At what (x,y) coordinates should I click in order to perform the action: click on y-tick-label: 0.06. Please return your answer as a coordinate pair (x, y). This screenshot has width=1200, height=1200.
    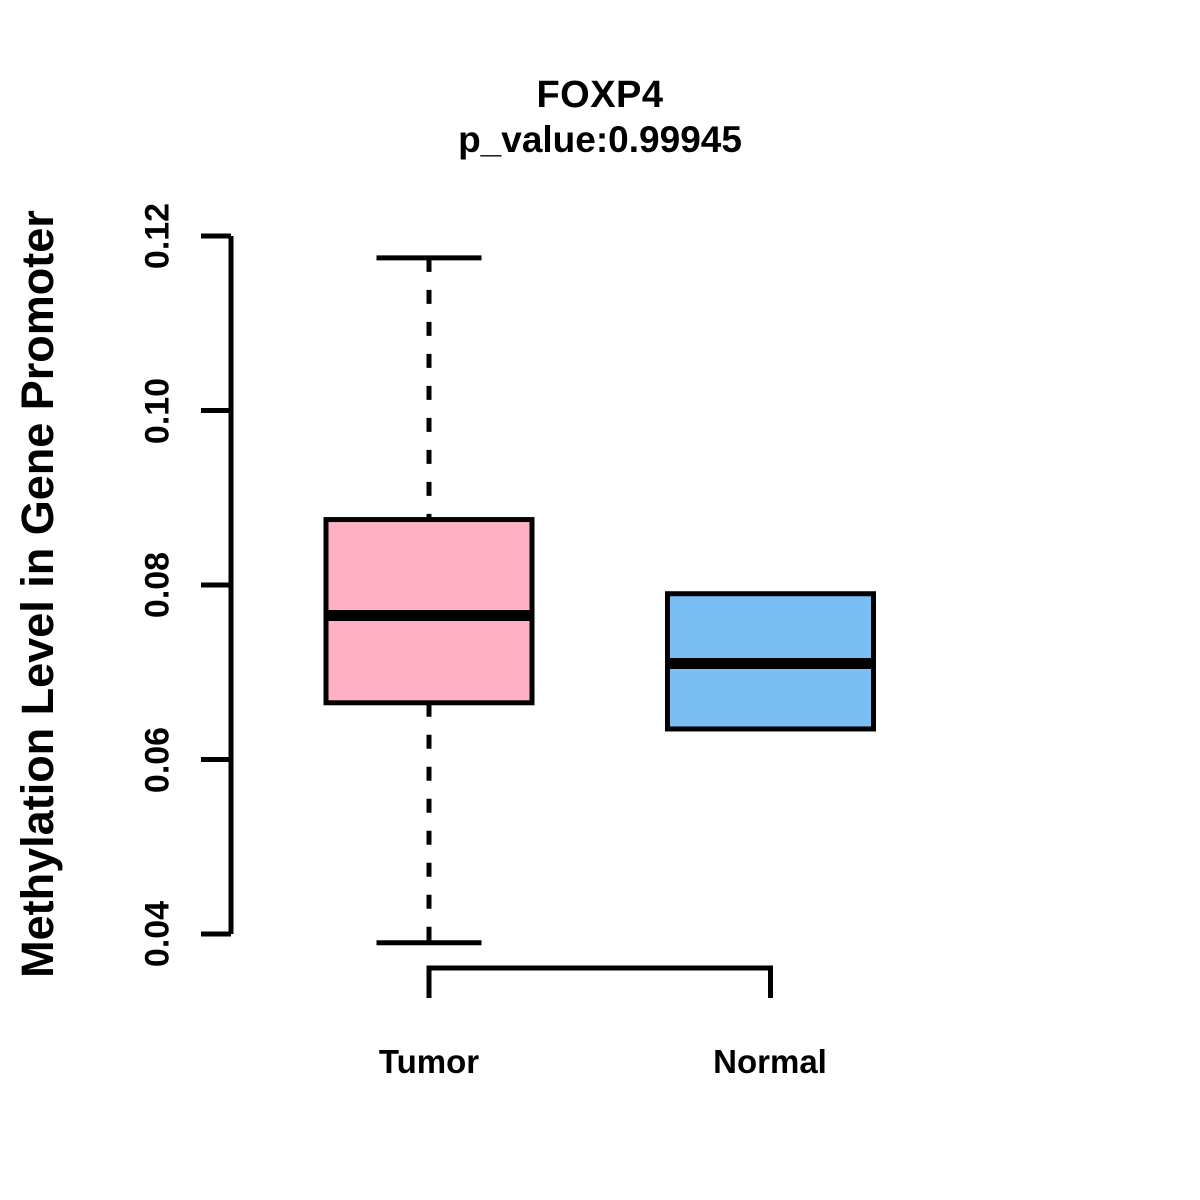
    Looking at the image, I should click on (157, 759).